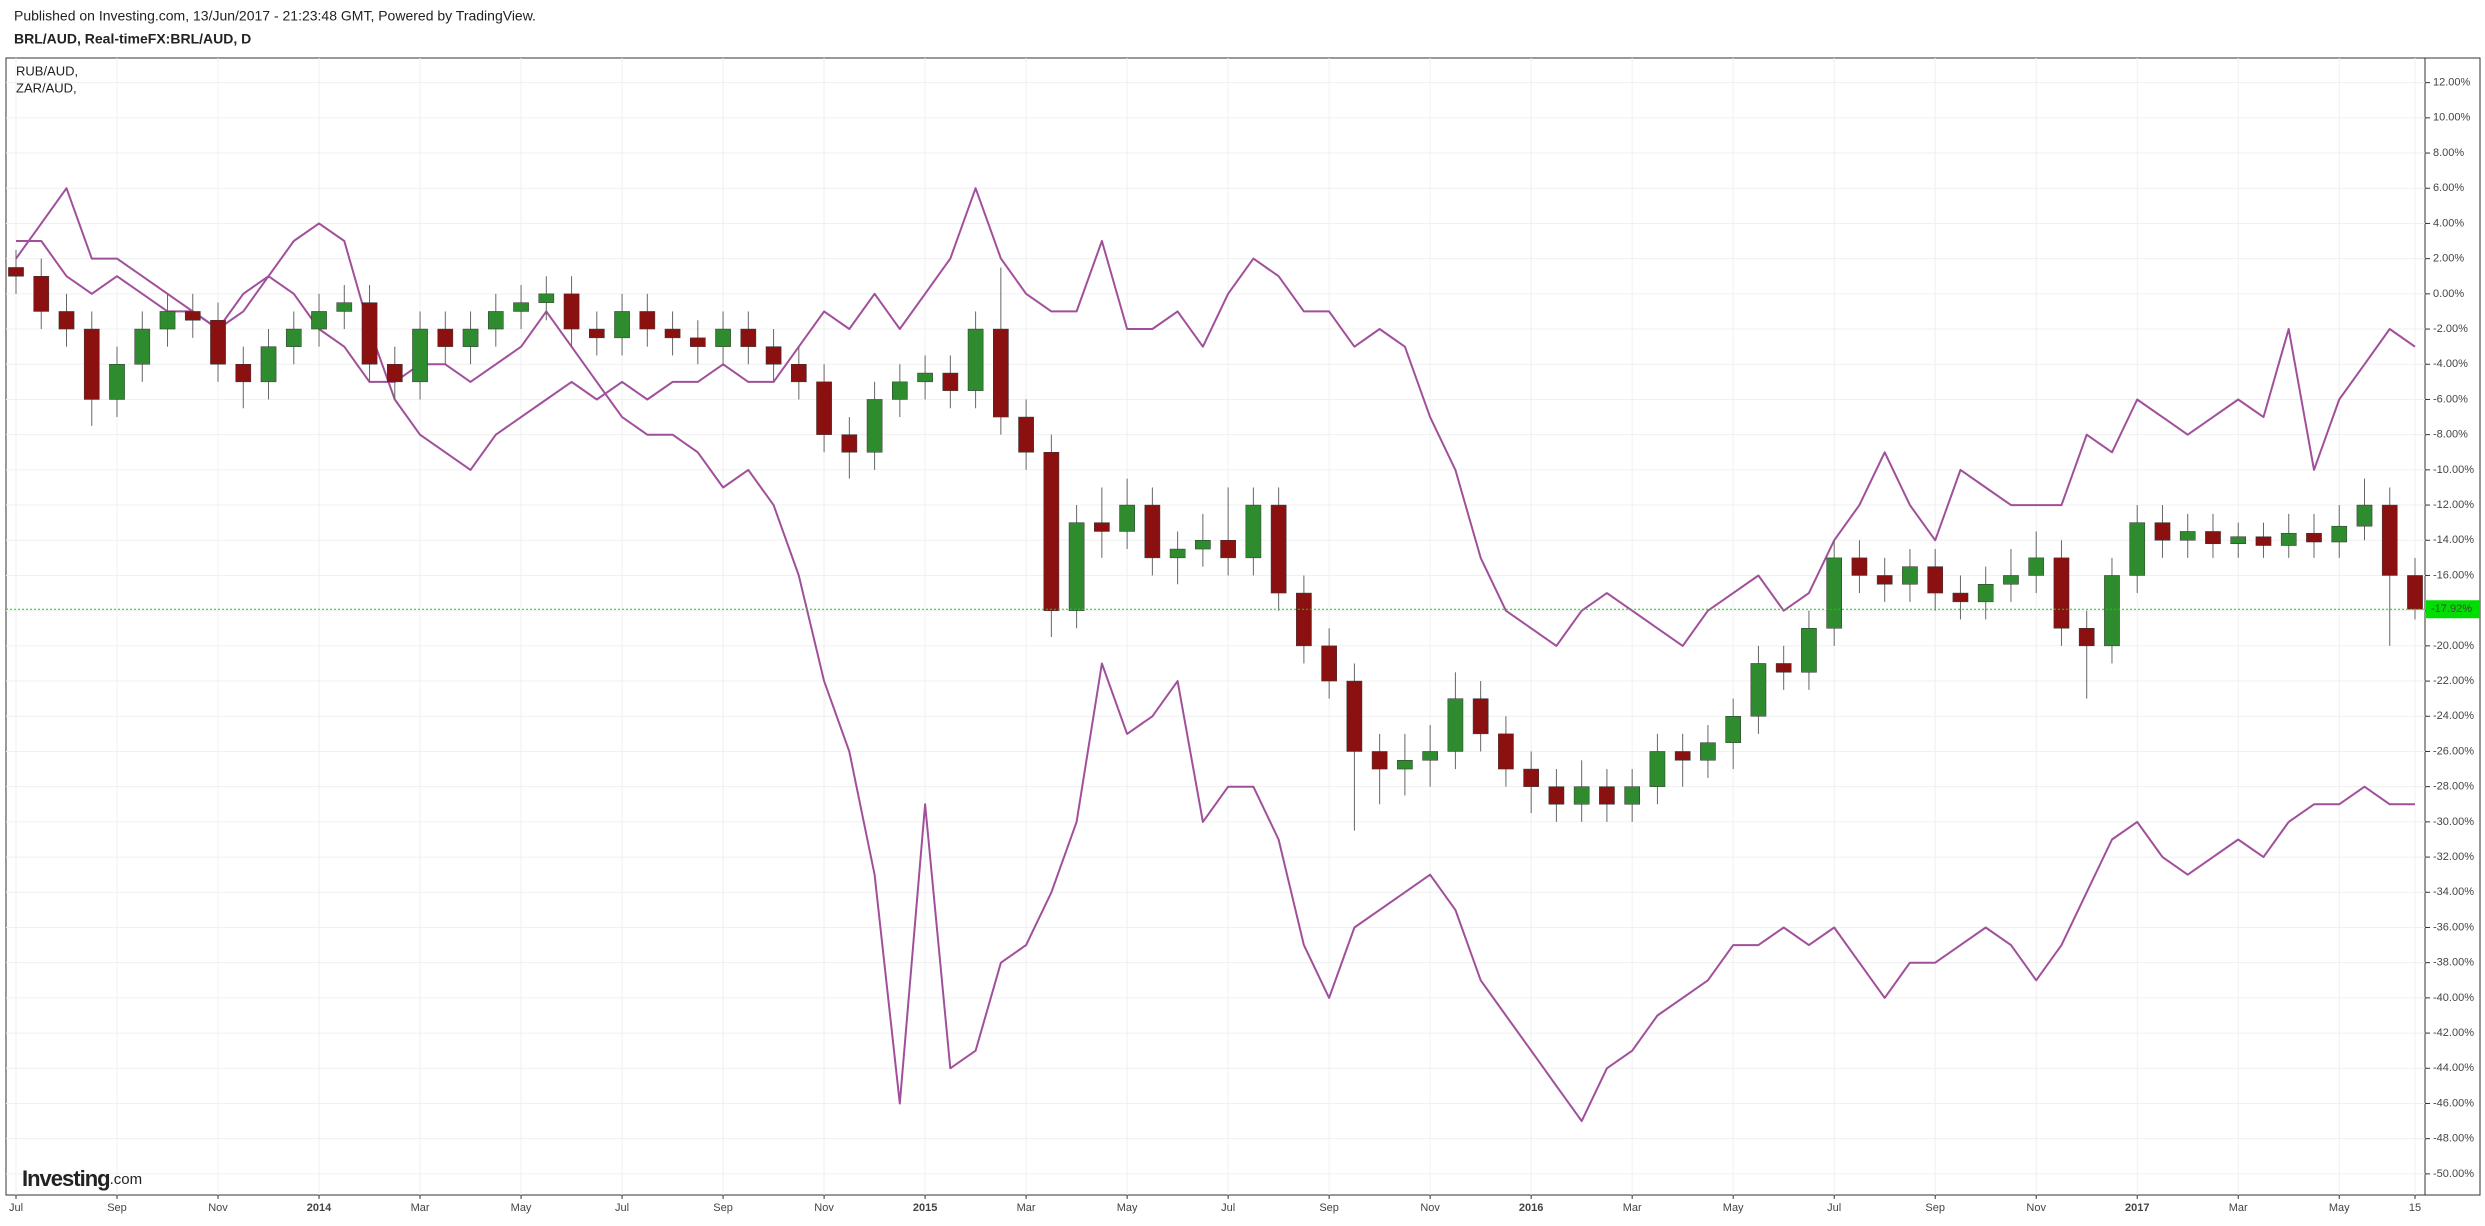 The image size is (2485, 1226). What do you see at coordinates (2453, 998) in the screenshot?
I see `y-tick-label: -40.00%` at bounding box center [2453, 998].